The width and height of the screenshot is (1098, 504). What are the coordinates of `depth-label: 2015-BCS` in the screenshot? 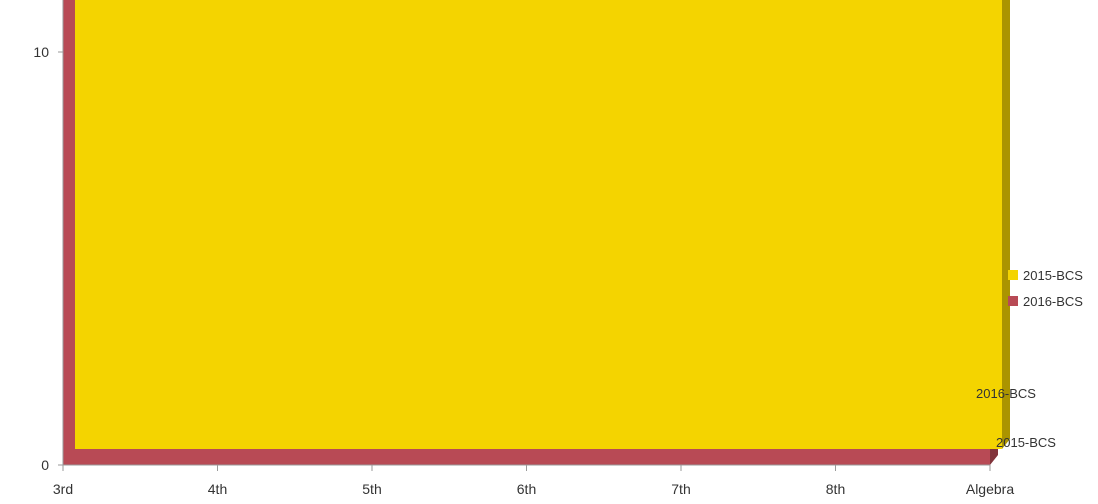 It's located at (1026, 442).